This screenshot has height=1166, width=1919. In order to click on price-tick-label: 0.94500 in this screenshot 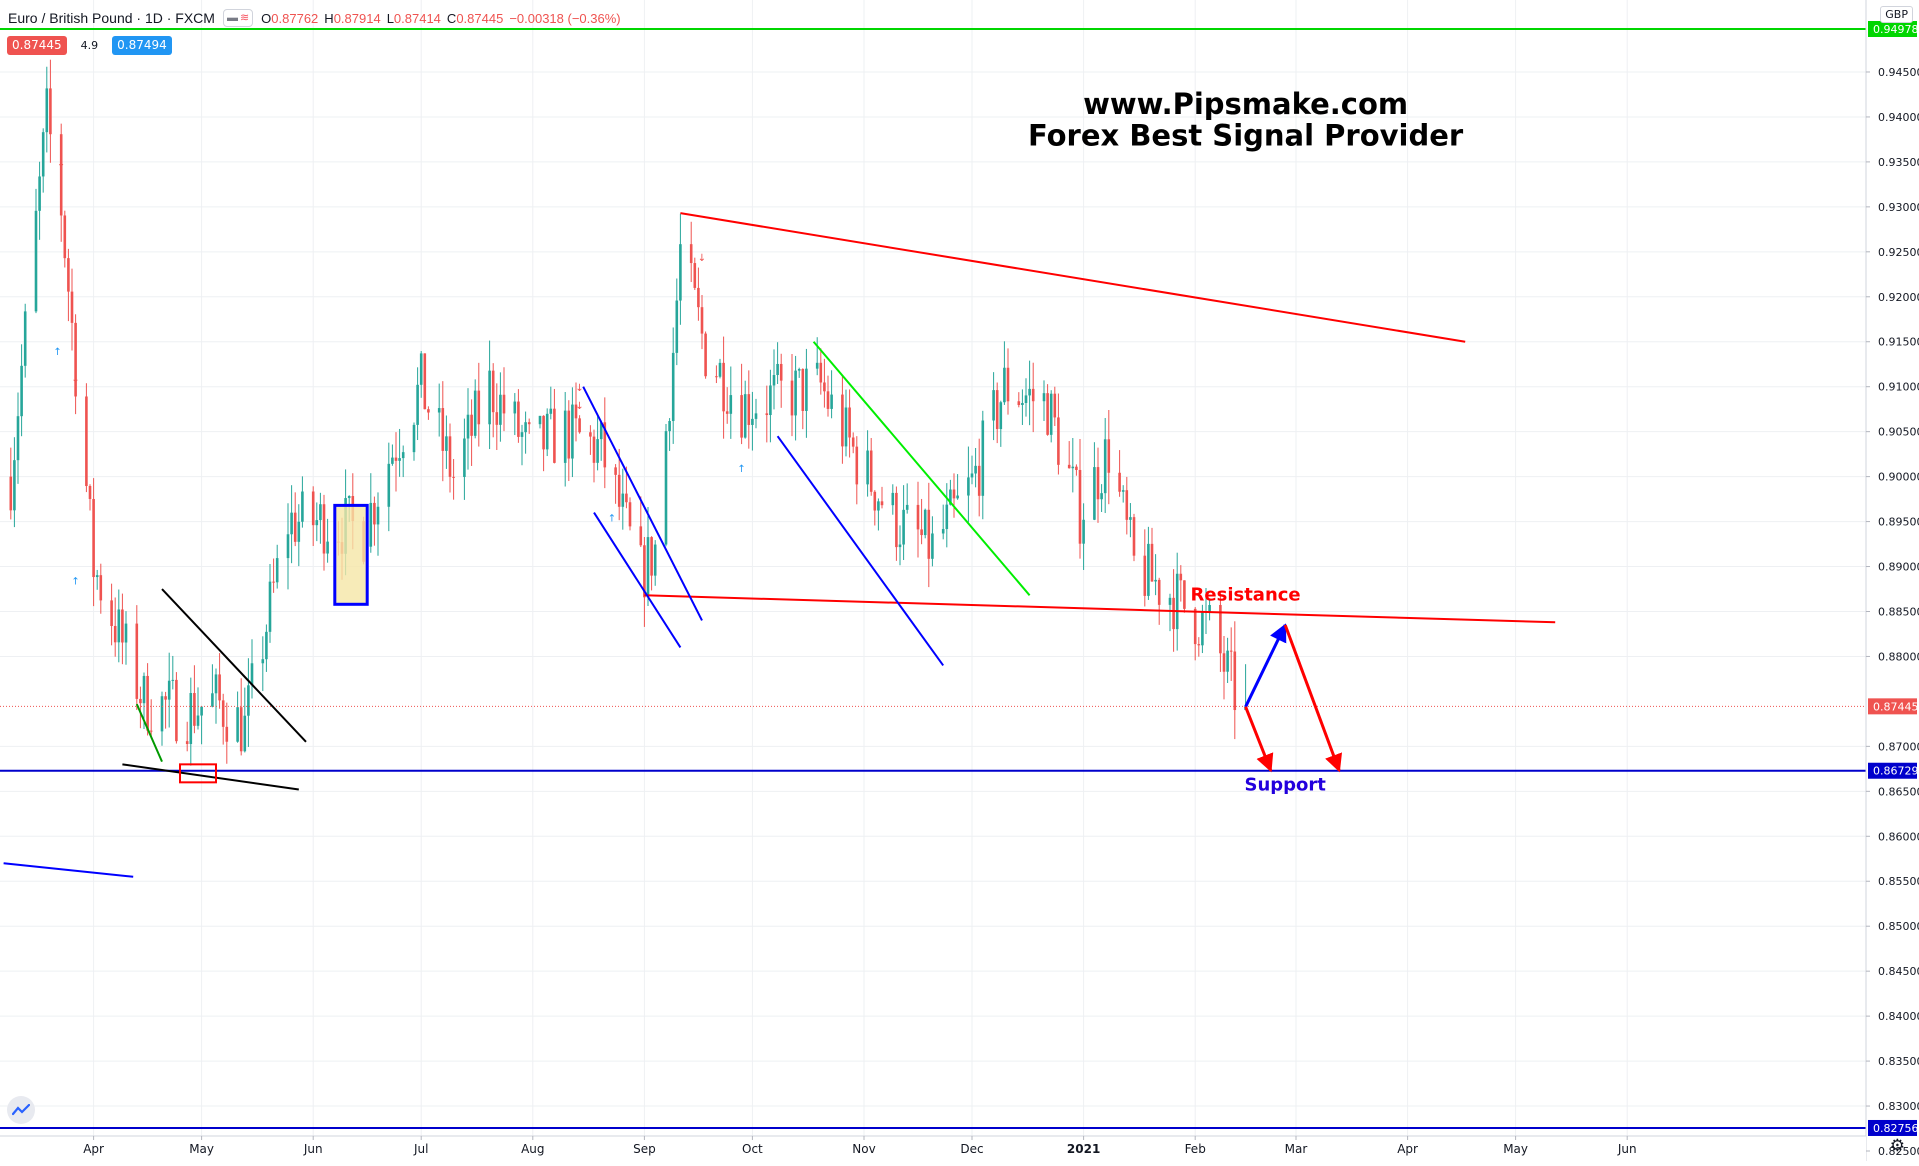, I will do `click(1898, 72)`.